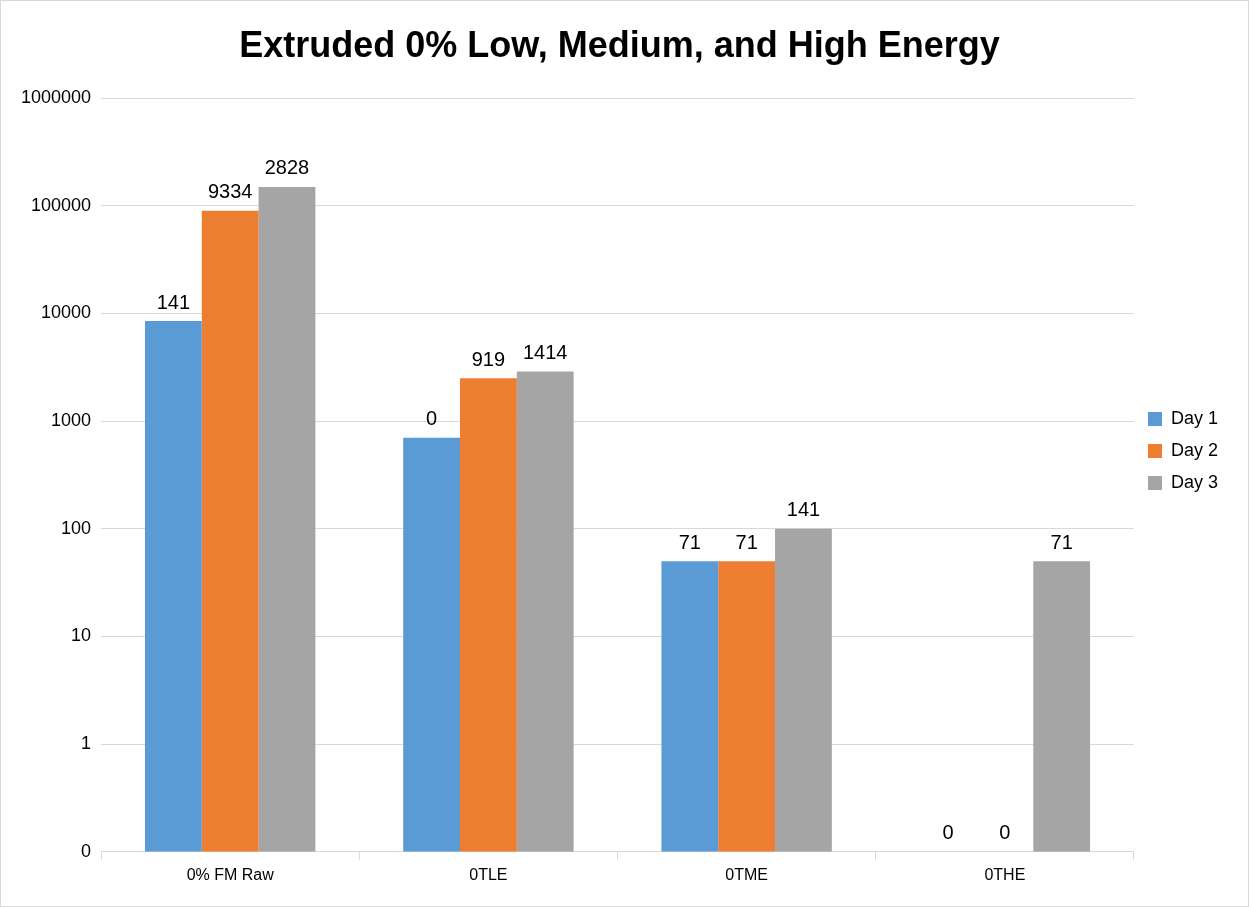 The image size is (1249, 907). What do you see at coordinates (81, 635) in the screenshot?
I see `y-tick-label: 10` at bounding box center [81, 635].